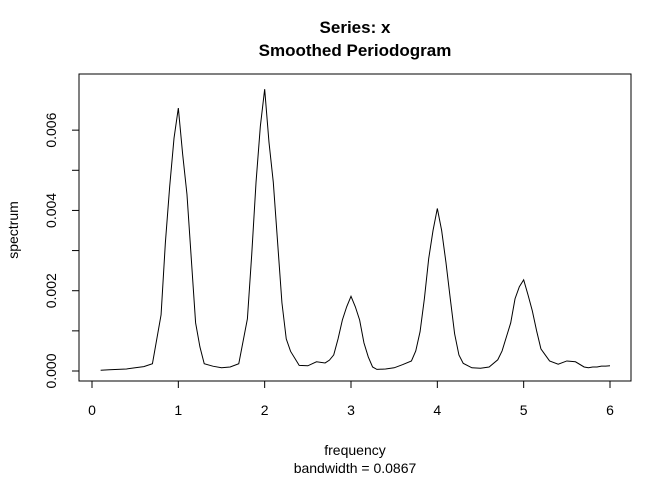  Describe the element at coordinates (610, 410) in the screenshot. I see `x-tick-label: 6` at that location.